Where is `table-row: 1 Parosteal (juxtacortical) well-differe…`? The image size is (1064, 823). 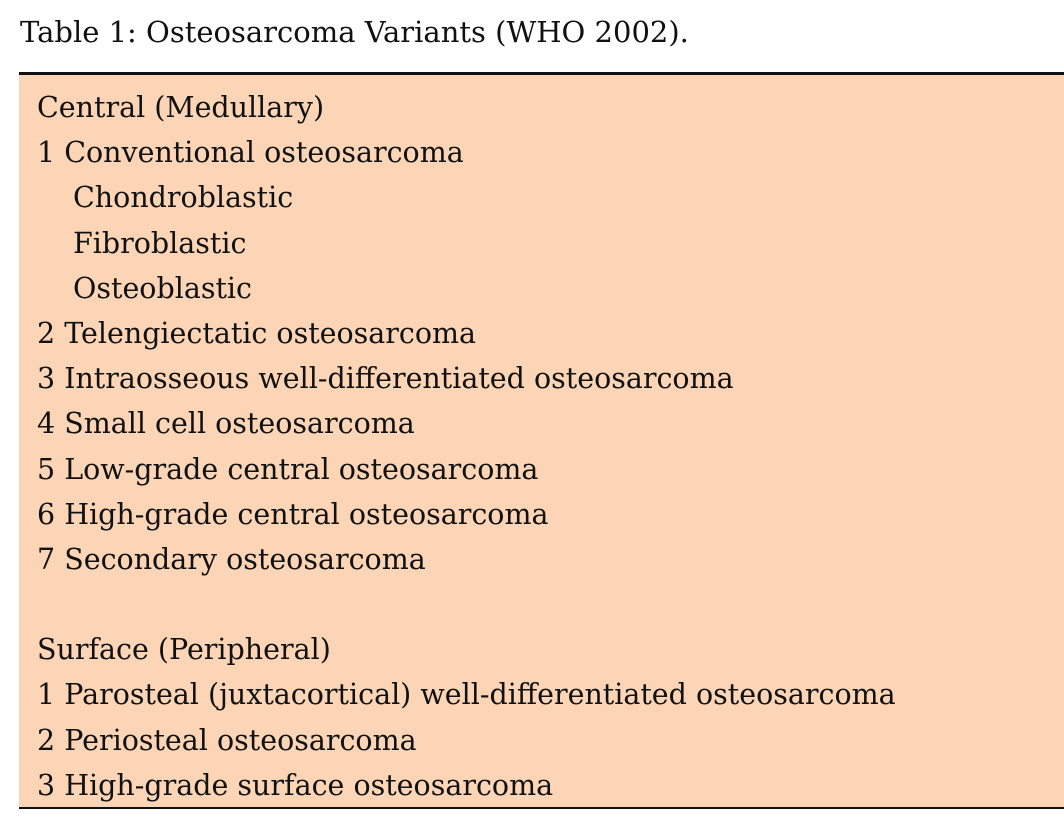
table-row: 1 Parosteal (juxtacortical) well-differe… is located at coordinates (466, 695).